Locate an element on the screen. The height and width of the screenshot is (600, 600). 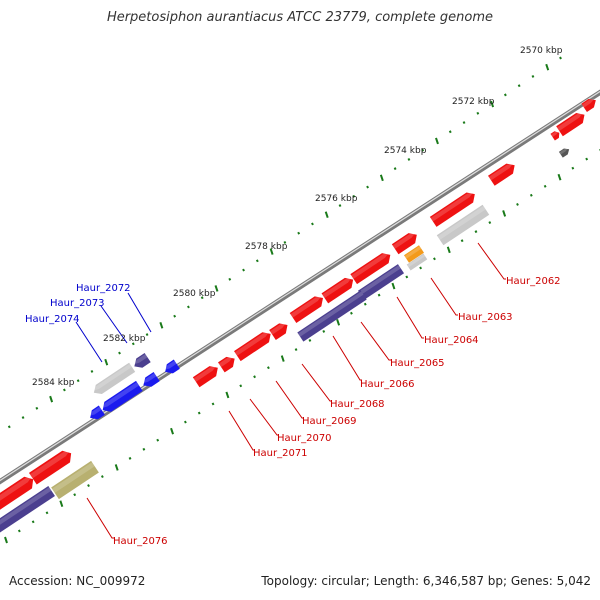
gene-label: Haur_2069 is located at coordinates (329, 421).